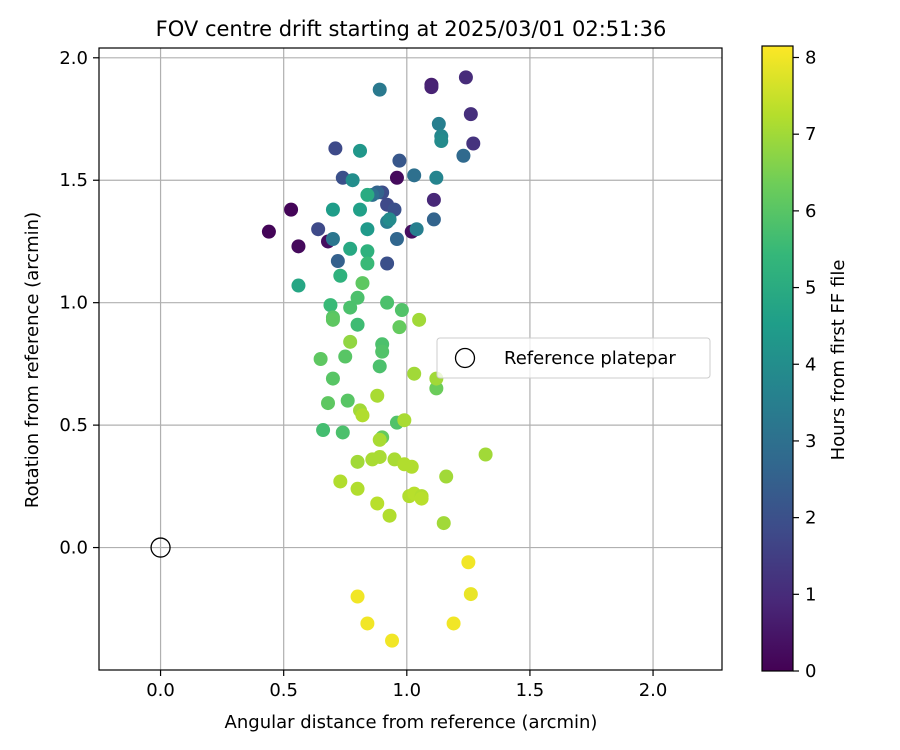 Image resolution: width=900 pixels, height=750 pixels. I want to click on legend-marker, so click(465, 358).